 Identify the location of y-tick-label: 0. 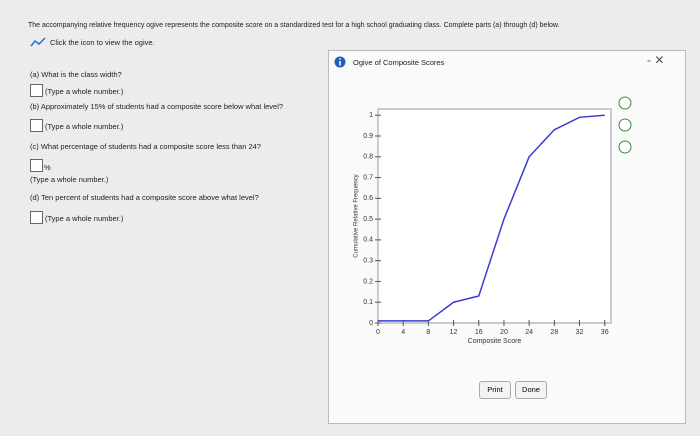
(371, 323).